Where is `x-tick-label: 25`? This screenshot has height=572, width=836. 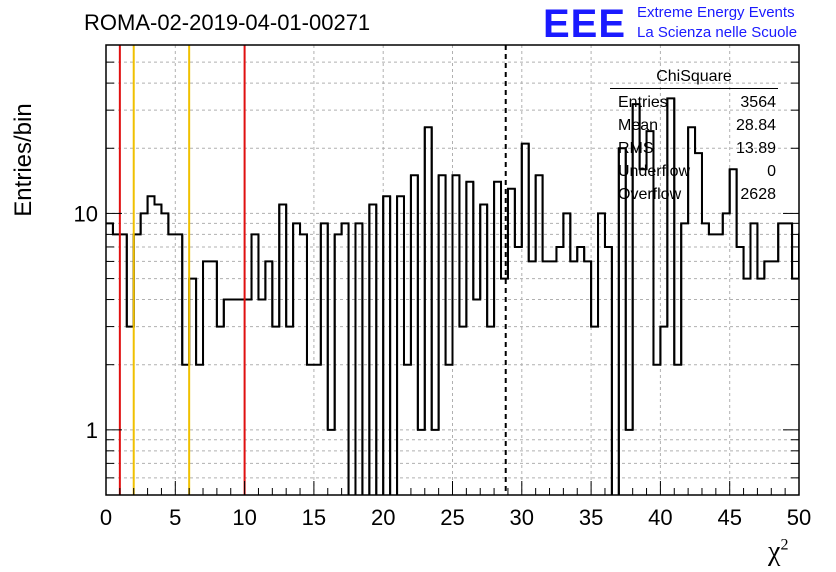
x-tick-label: 25 is located at coordinates (452, 517).